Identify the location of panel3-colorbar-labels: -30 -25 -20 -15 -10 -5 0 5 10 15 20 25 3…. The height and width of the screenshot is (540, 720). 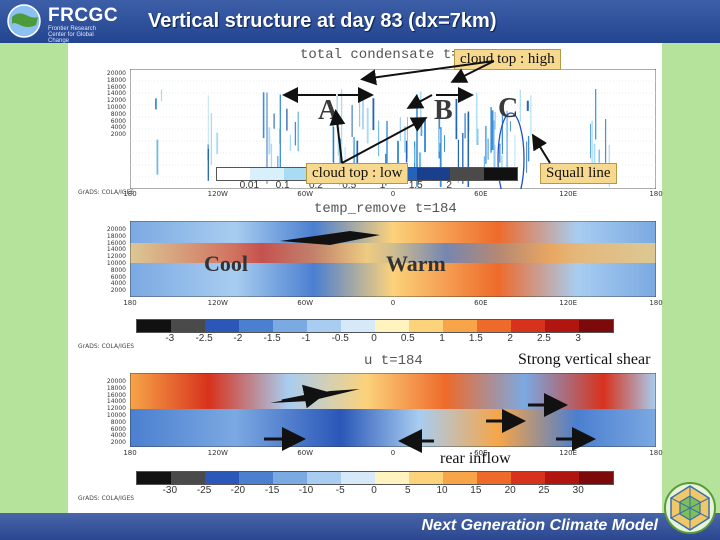
(373, 490).